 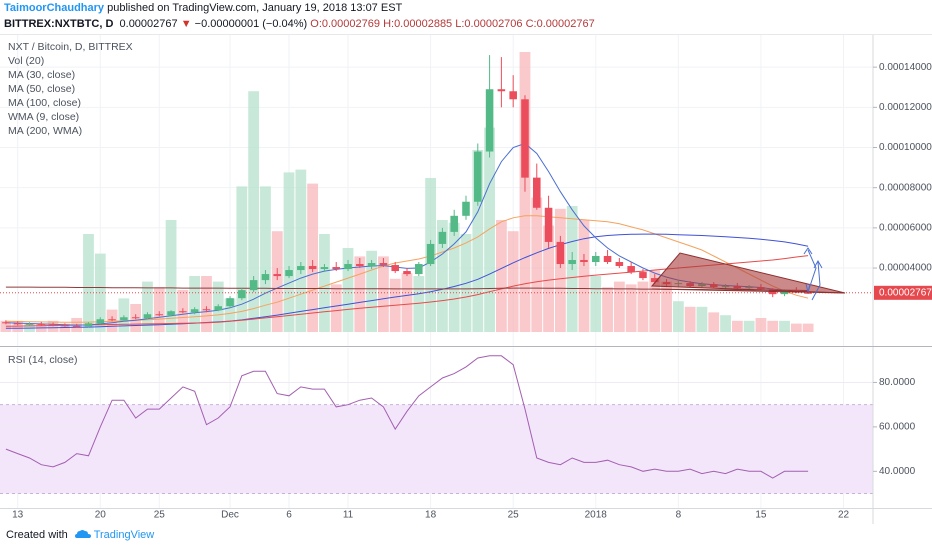 What do you see at coordinates (44, 103) in the screenshot?
I see `legend-item: MA (100, close)` at bounding box center [44, 103].